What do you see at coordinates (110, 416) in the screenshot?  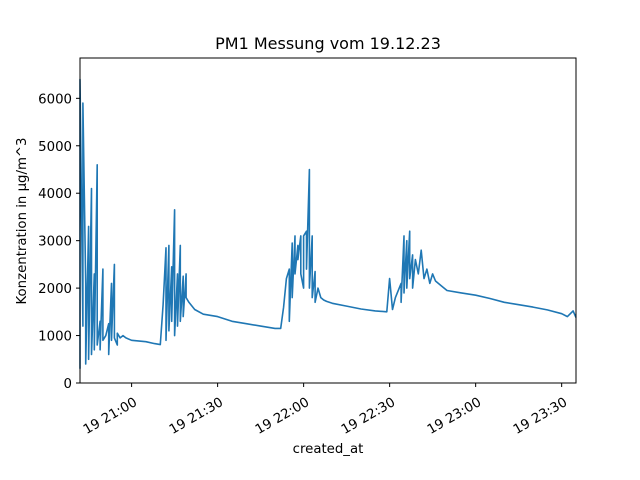 I see `x-tick-label: 19 21:00` at bounding box center [110, 416].